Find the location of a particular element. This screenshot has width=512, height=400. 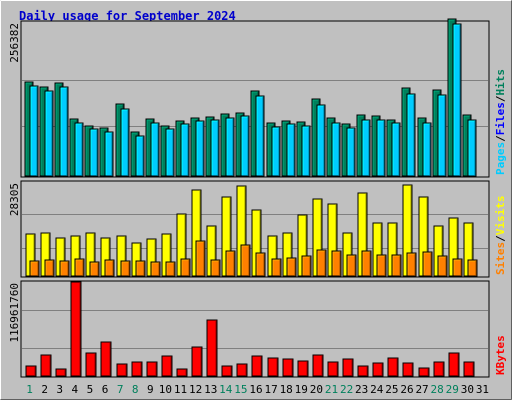

bar-pages-day-1-fill is located at coordinates (34, 131).